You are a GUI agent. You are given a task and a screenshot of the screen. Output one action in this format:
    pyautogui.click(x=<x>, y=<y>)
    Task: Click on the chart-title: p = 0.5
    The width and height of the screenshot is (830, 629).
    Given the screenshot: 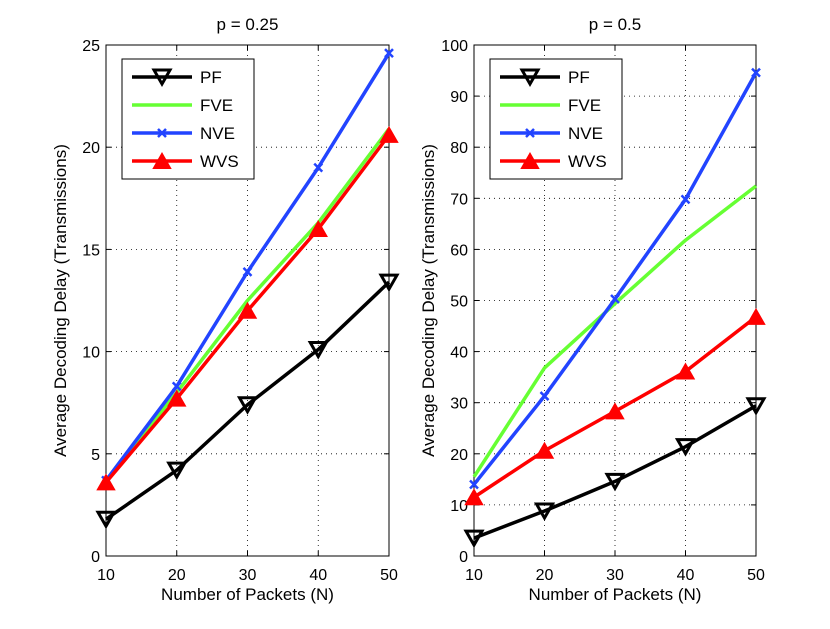 What is the action you would take?
    pyautogui.click(x=615, y=24)
    